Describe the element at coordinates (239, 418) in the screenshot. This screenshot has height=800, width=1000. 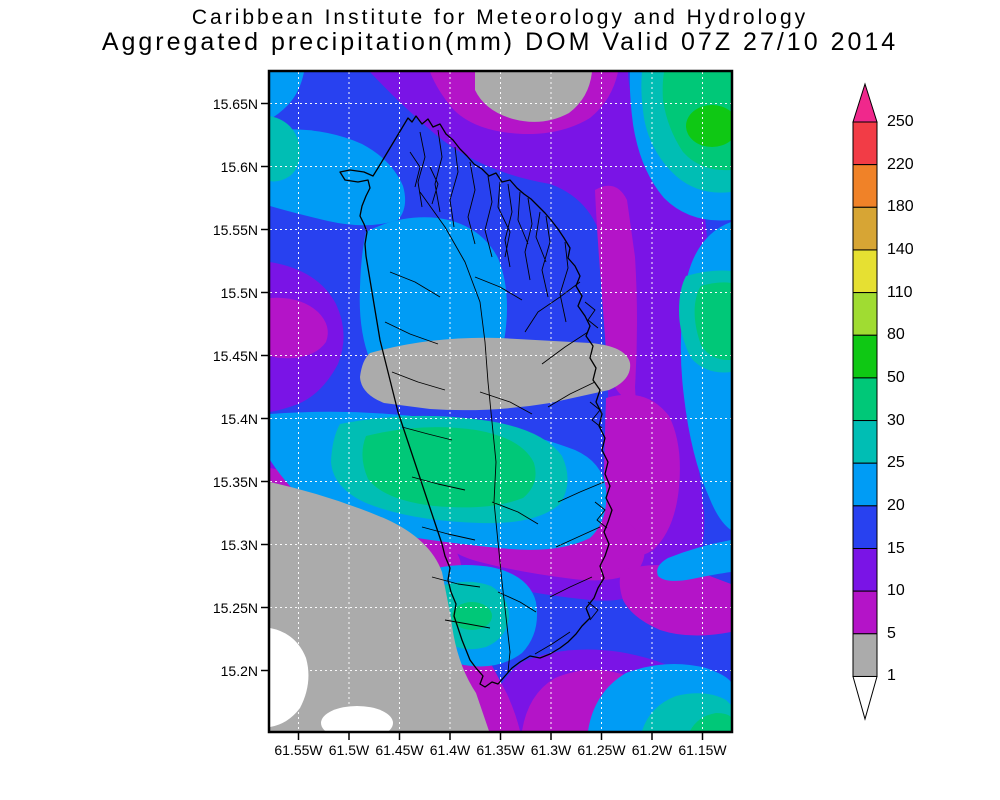
I see `lat-tick-label: 15.4N` at that location.